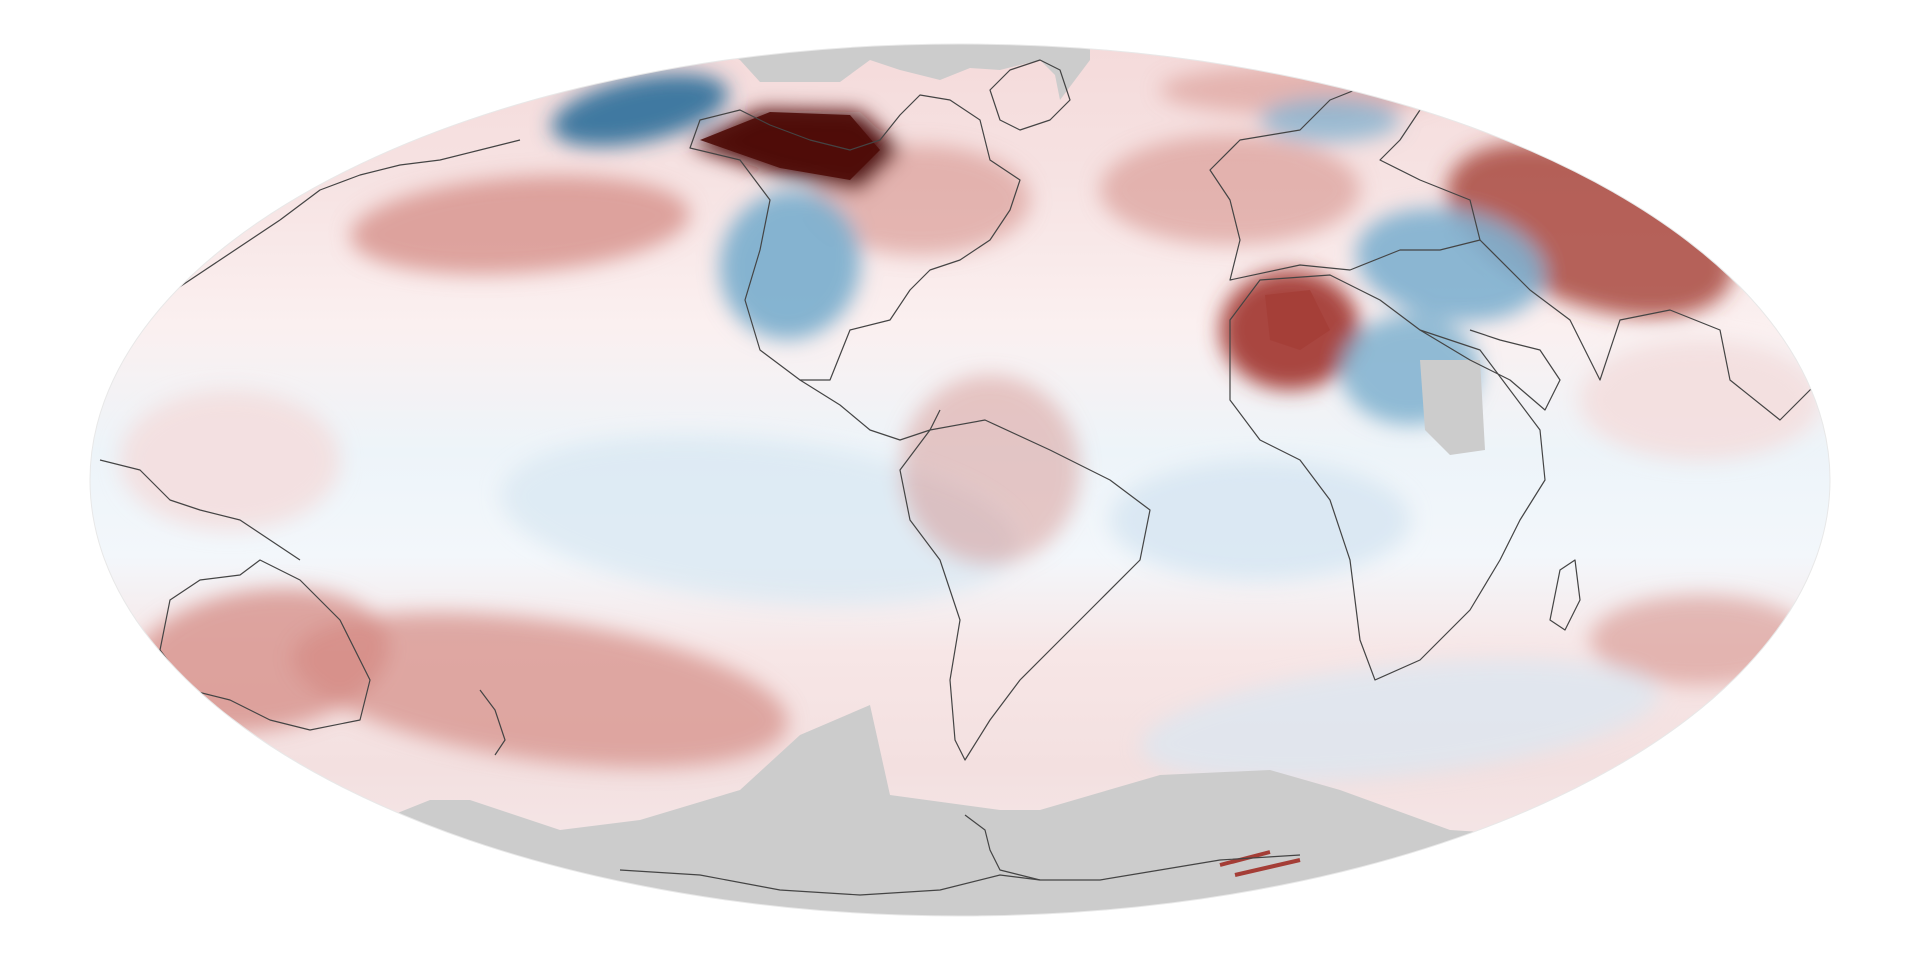 The width and height of the screenshot is (1920, 960). I want to click on indian-ocean-warm-patch, so click(1700, 400).